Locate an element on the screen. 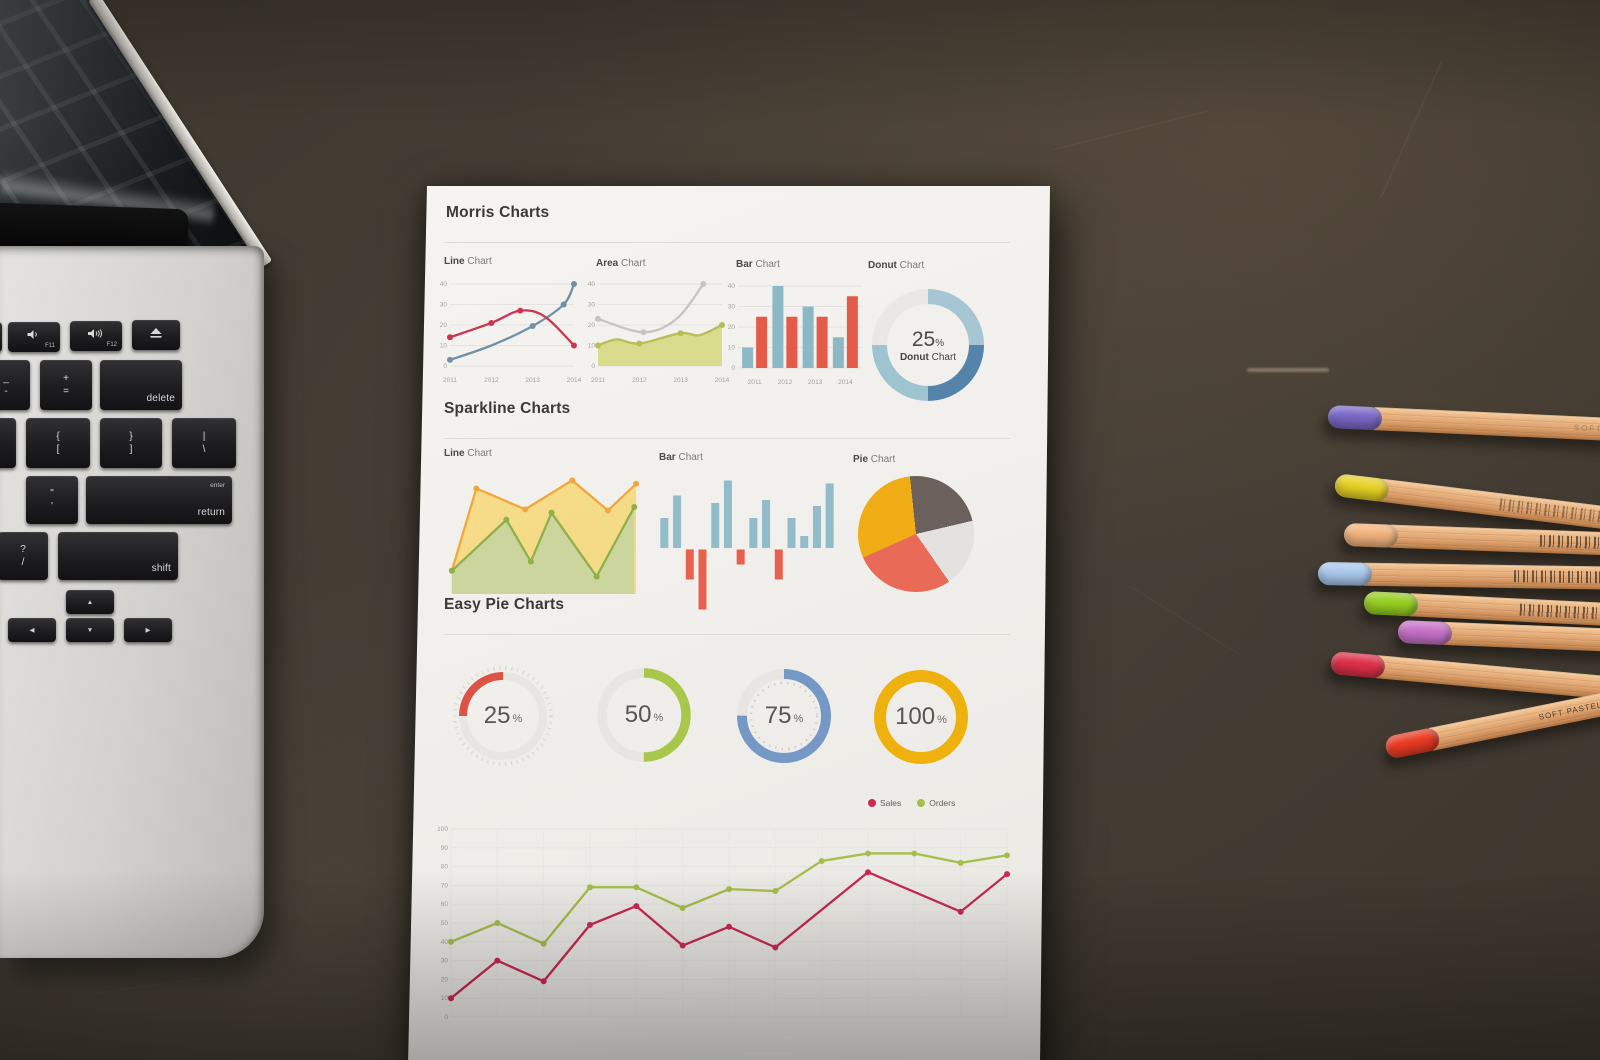 The width and height of the screenshot is (1600, 1060). morris-bar-chart-label: Bar Chart is located at coordinates (758, 264).